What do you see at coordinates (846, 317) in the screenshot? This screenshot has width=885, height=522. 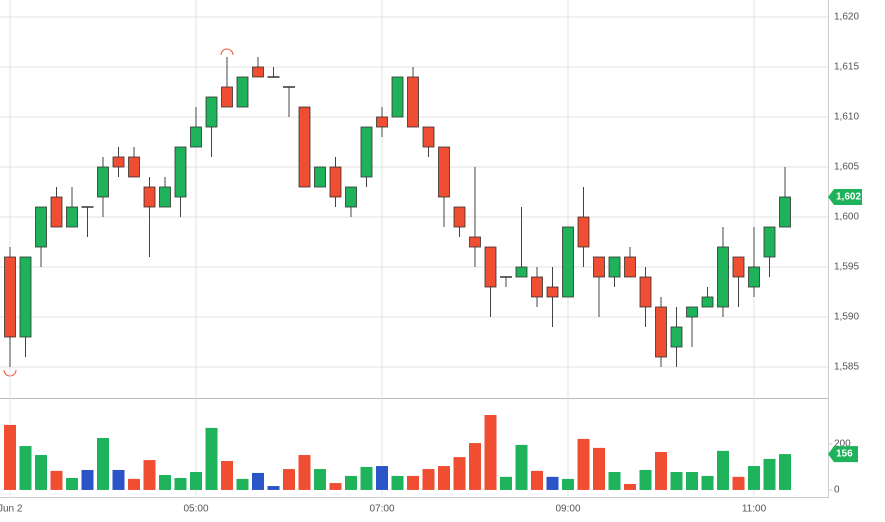 I see `y-tick-label: 1,590` at bounding box center [846, 317].